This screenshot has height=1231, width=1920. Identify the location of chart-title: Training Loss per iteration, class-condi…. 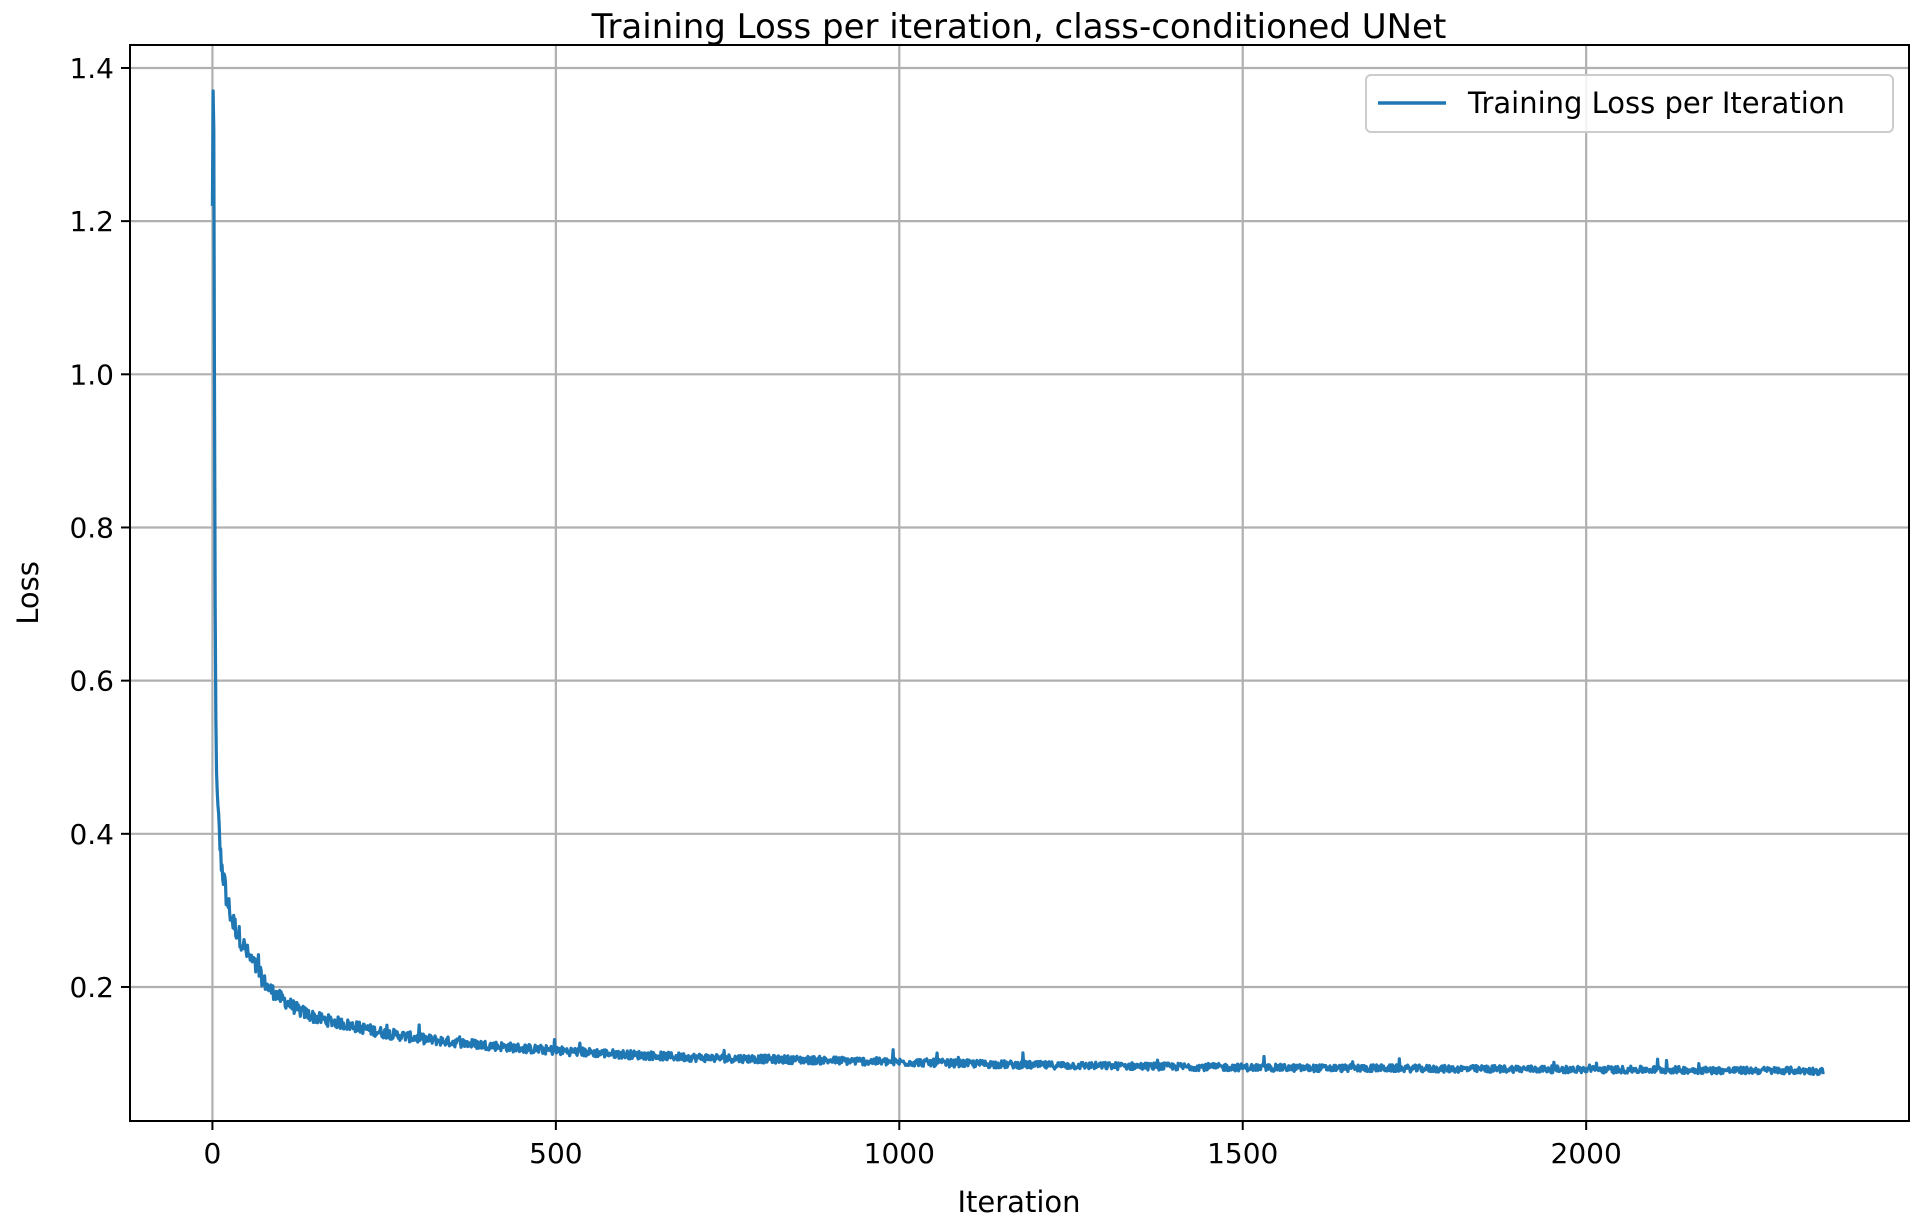
(1019, 27).